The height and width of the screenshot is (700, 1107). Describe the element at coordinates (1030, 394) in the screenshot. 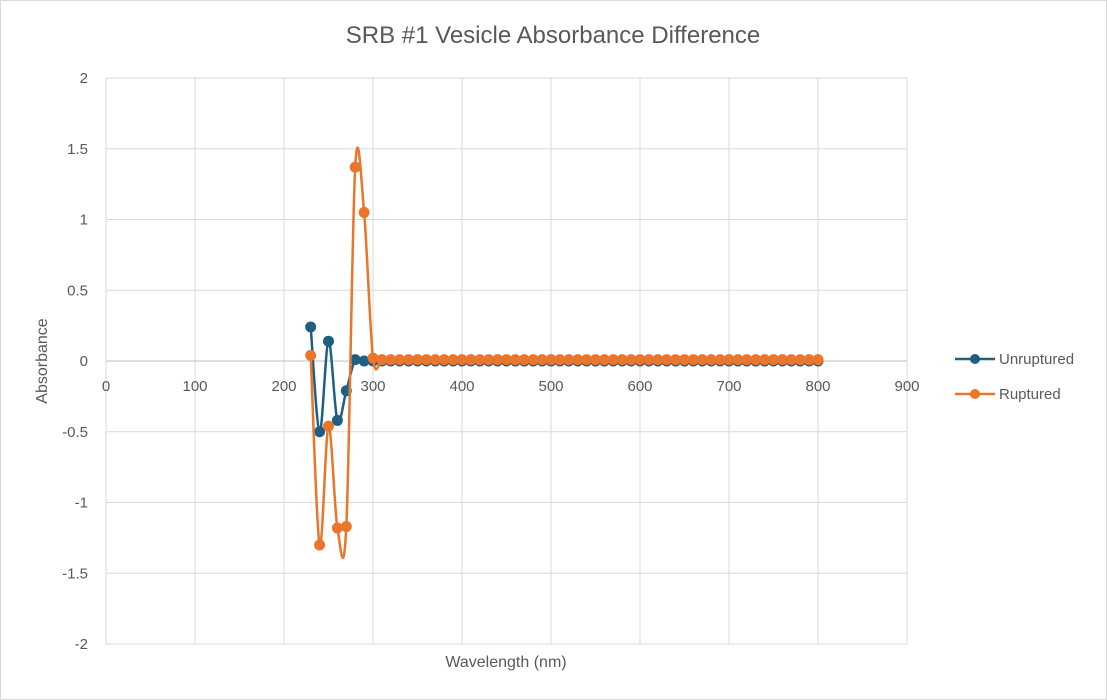

I see `legend-label: Ruptured` at that location.